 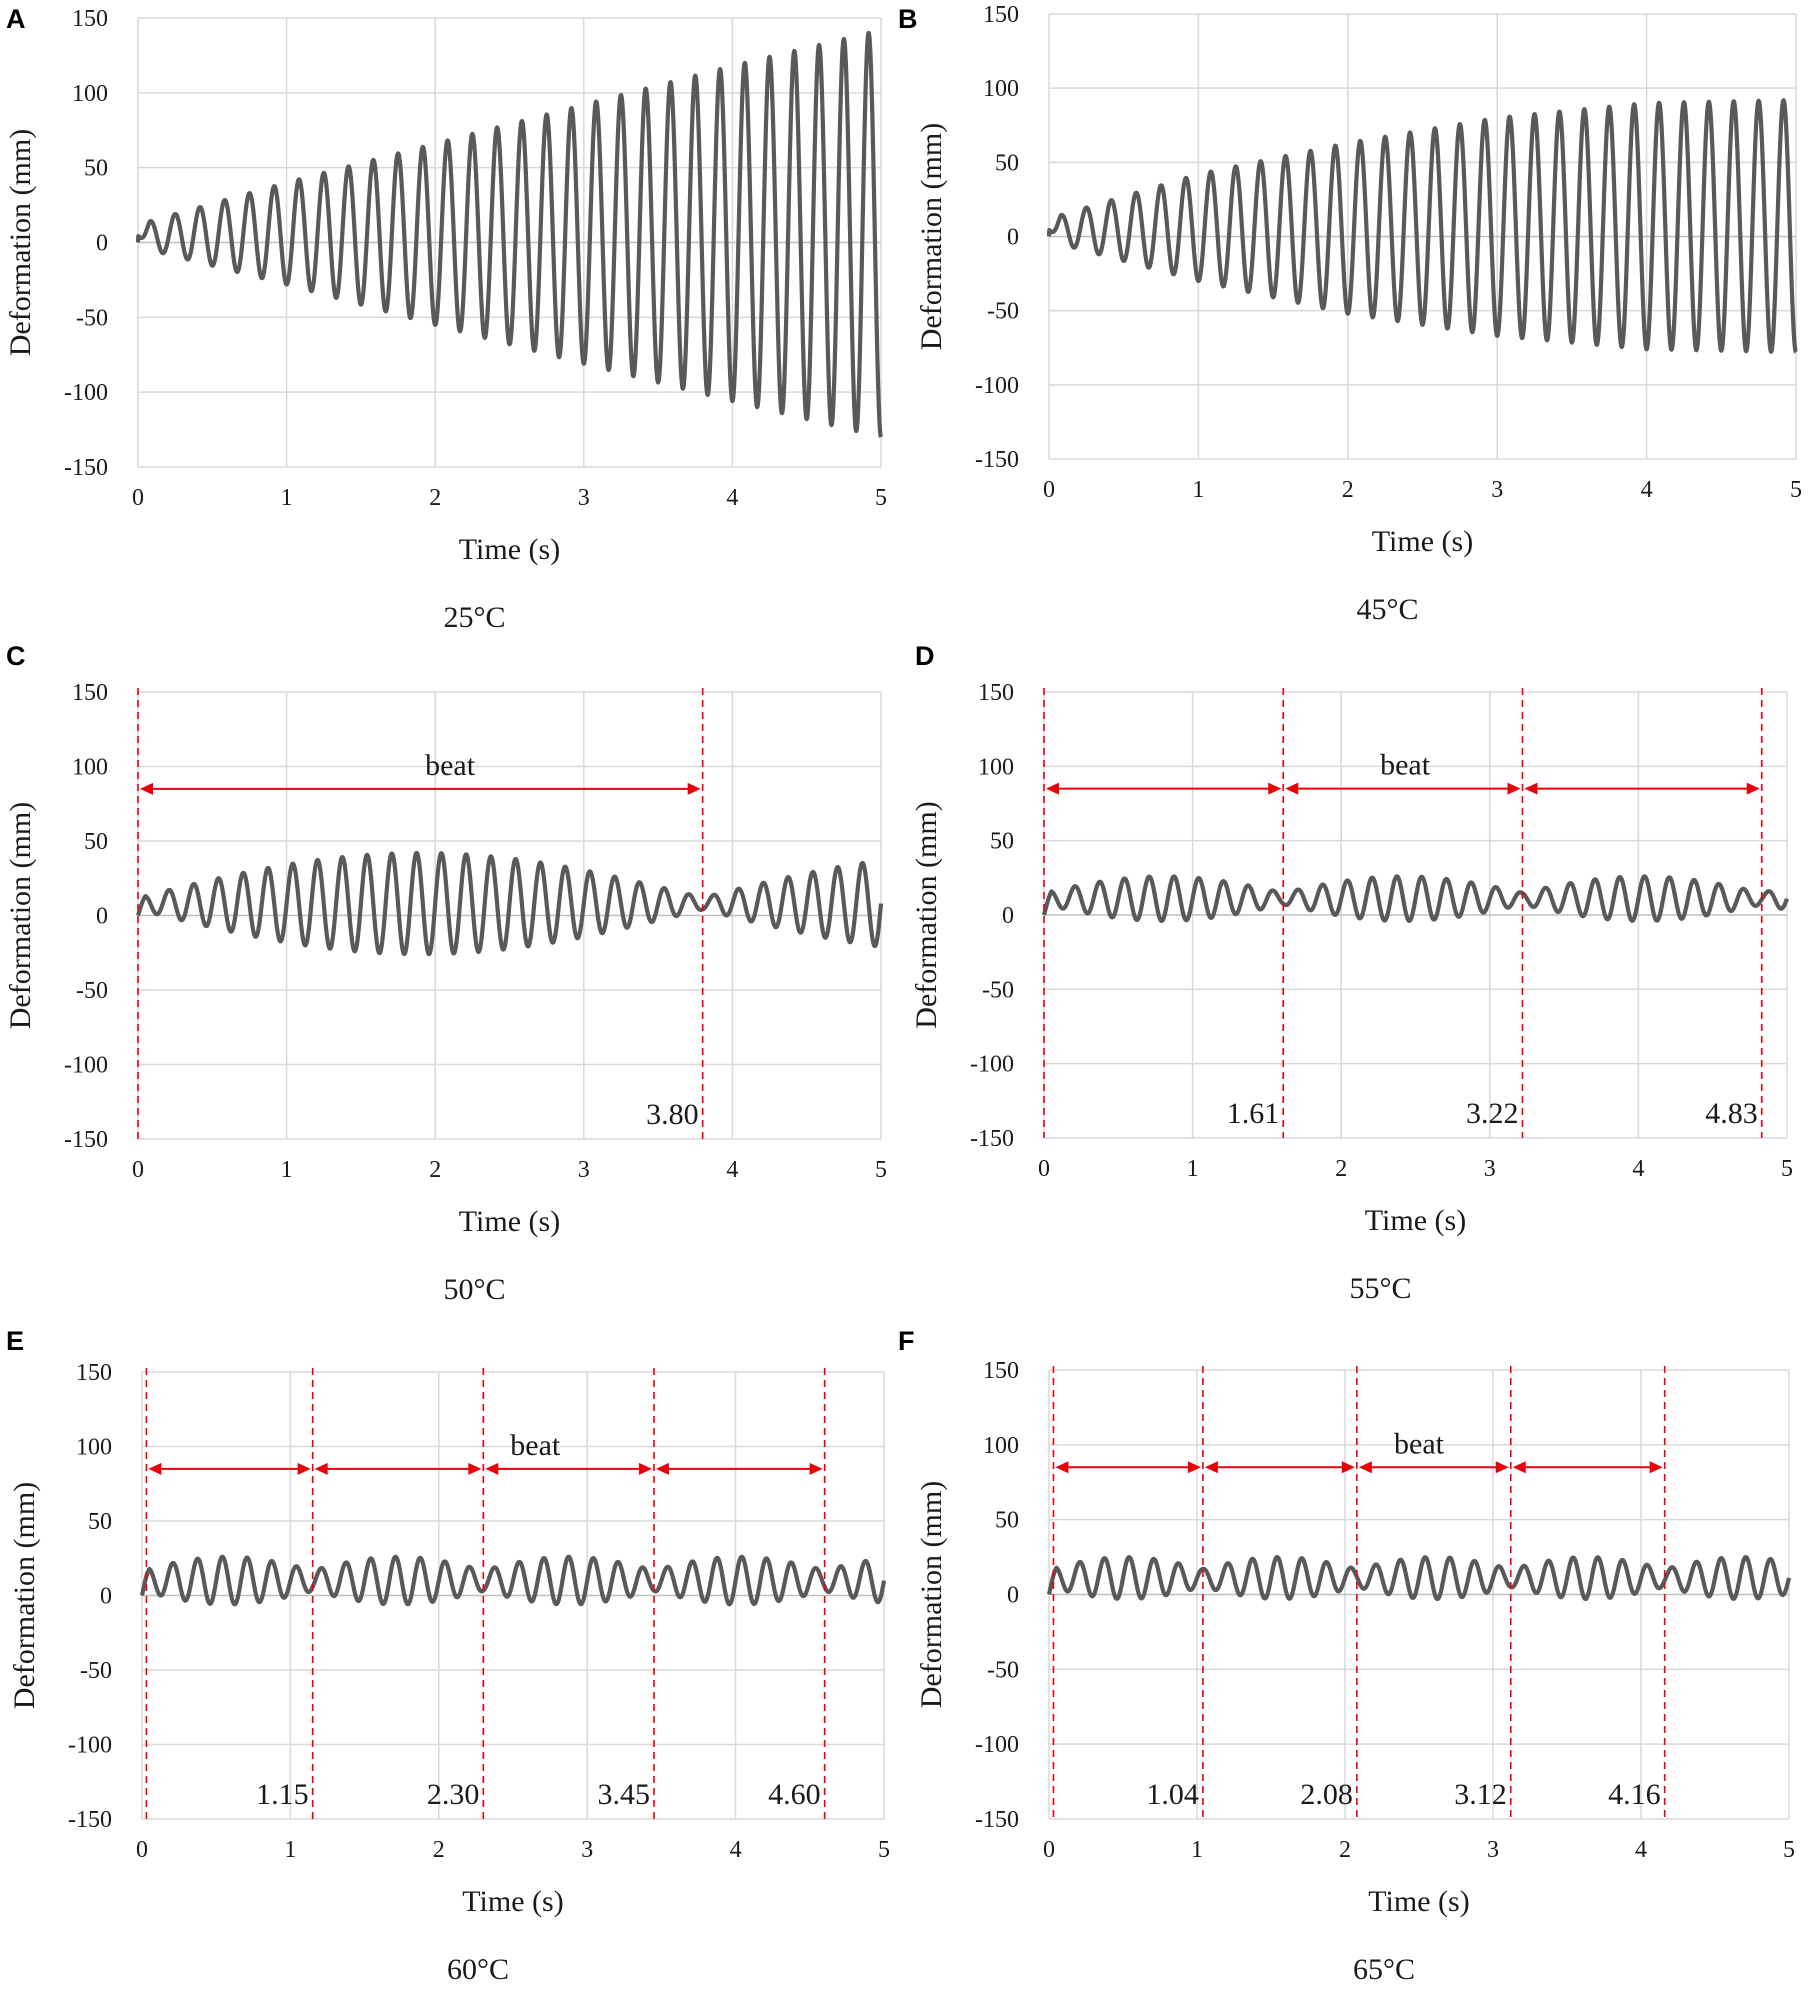 I want to click on beat-markers: beat 1.61 3.22 4.83, so click(x=1403, y=913).